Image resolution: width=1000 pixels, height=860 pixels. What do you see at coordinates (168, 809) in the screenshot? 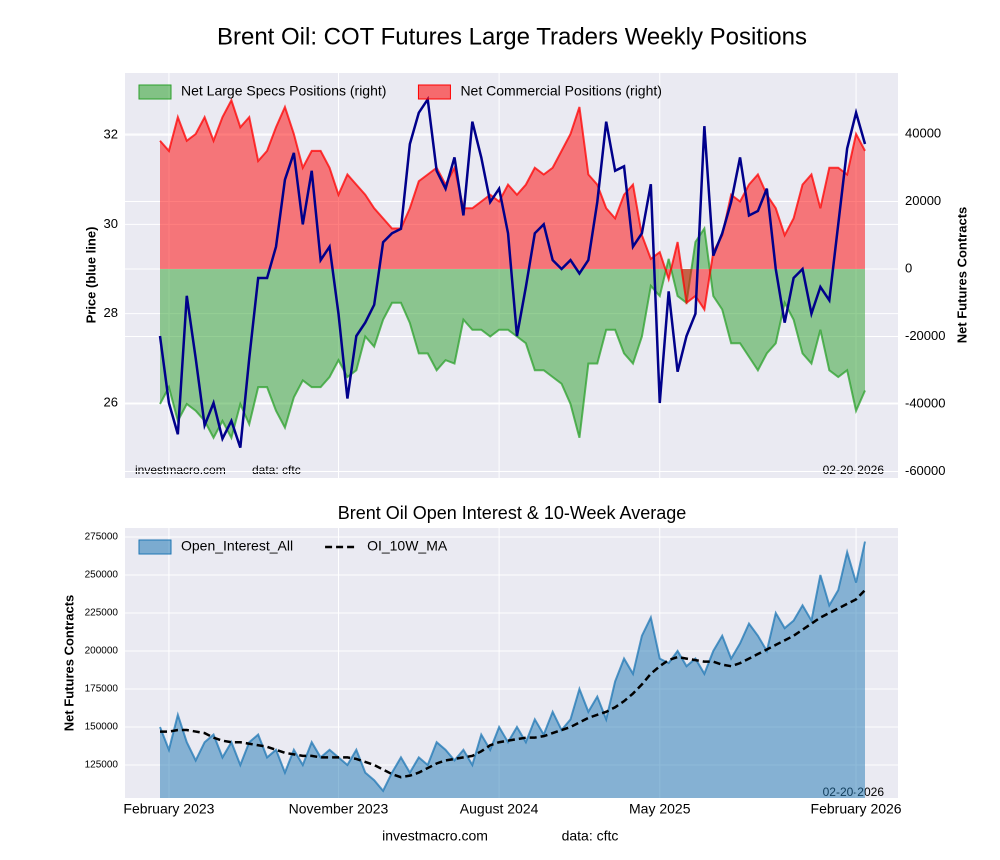
I see `x-tick-label: February 2023` at bounding box center [168, 809].